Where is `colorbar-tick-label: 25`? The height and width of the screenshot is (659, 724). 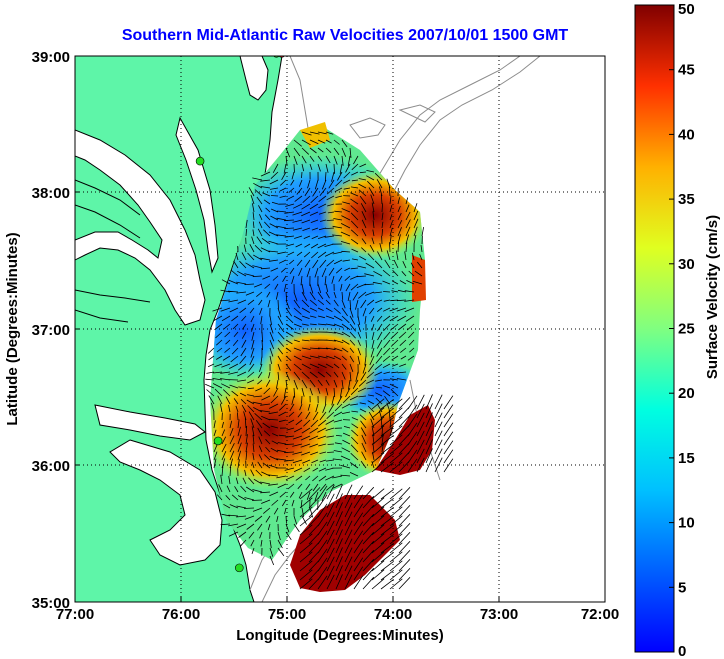 colorbar-tick-label: 25 is located at coordinates (686, 329).